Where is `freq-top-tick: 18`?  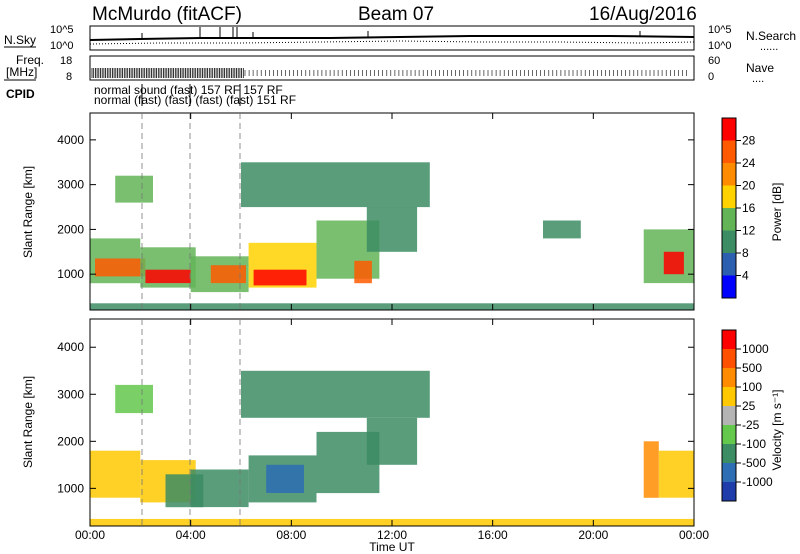 freq-top-tick: 18 is located at coordinates (66, 61).